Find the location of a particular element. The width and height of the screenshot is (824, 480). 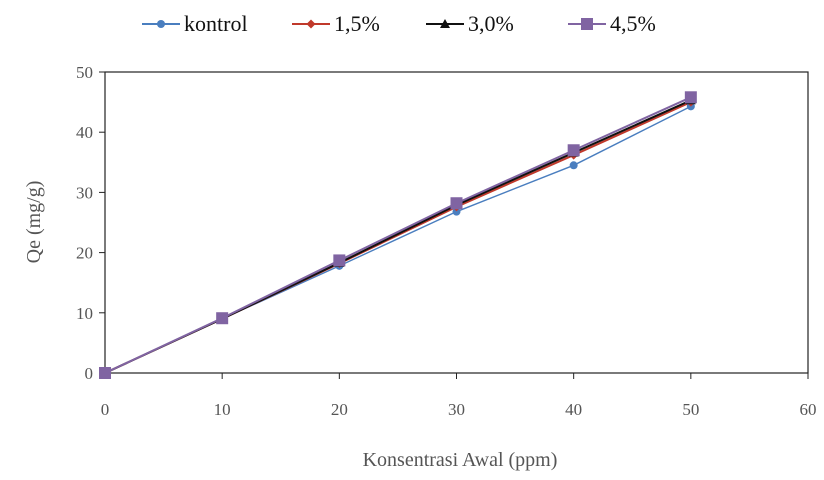

y-tick-label: 10 is located at coordinates (84, 313).